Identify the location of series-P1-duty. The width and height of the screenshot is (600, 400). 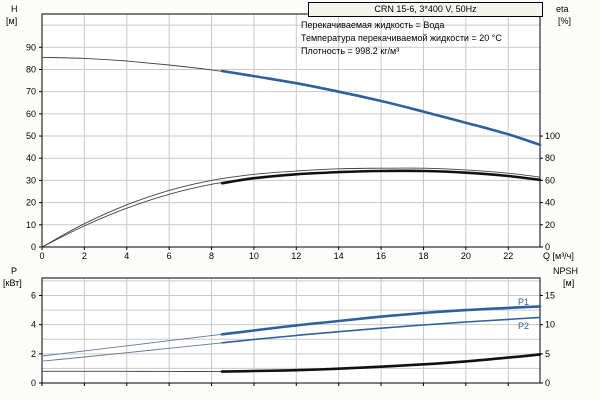
(381, 320).